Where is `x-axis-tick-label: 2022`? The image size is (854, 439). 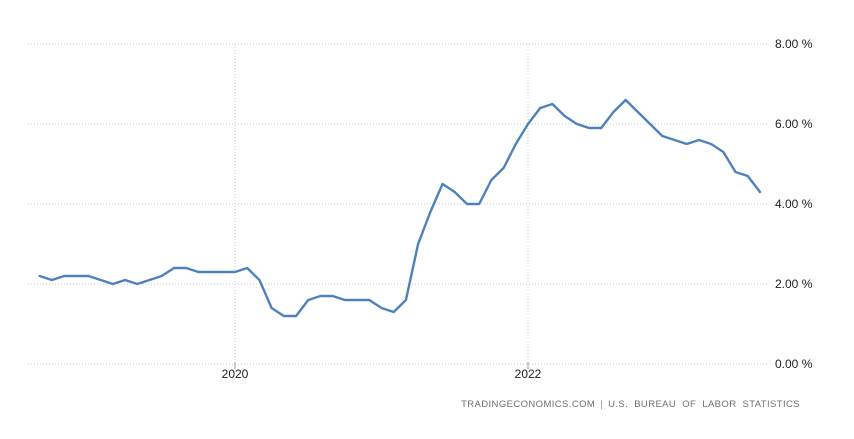
x-axis-tick-label: 2022 is located at coordinates (528, 374).